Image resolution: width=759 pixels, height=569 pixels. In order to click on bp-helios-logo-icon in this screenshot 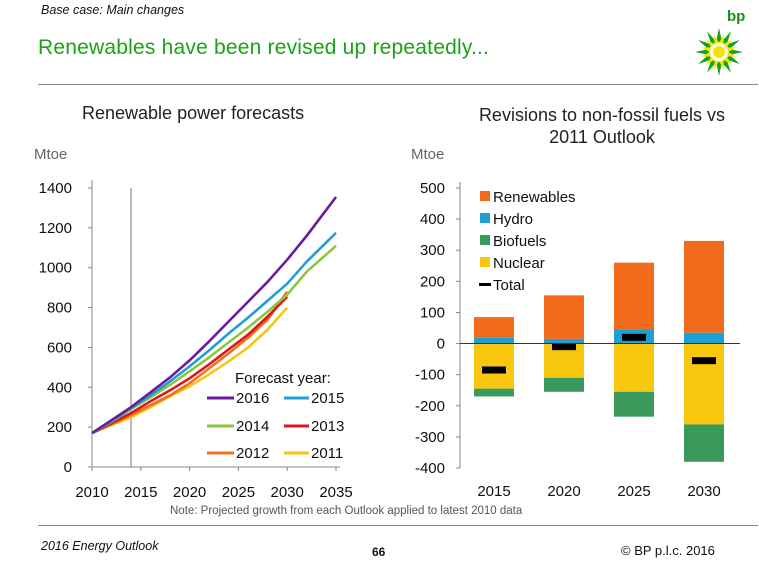, I will do `click(719, 54)`.